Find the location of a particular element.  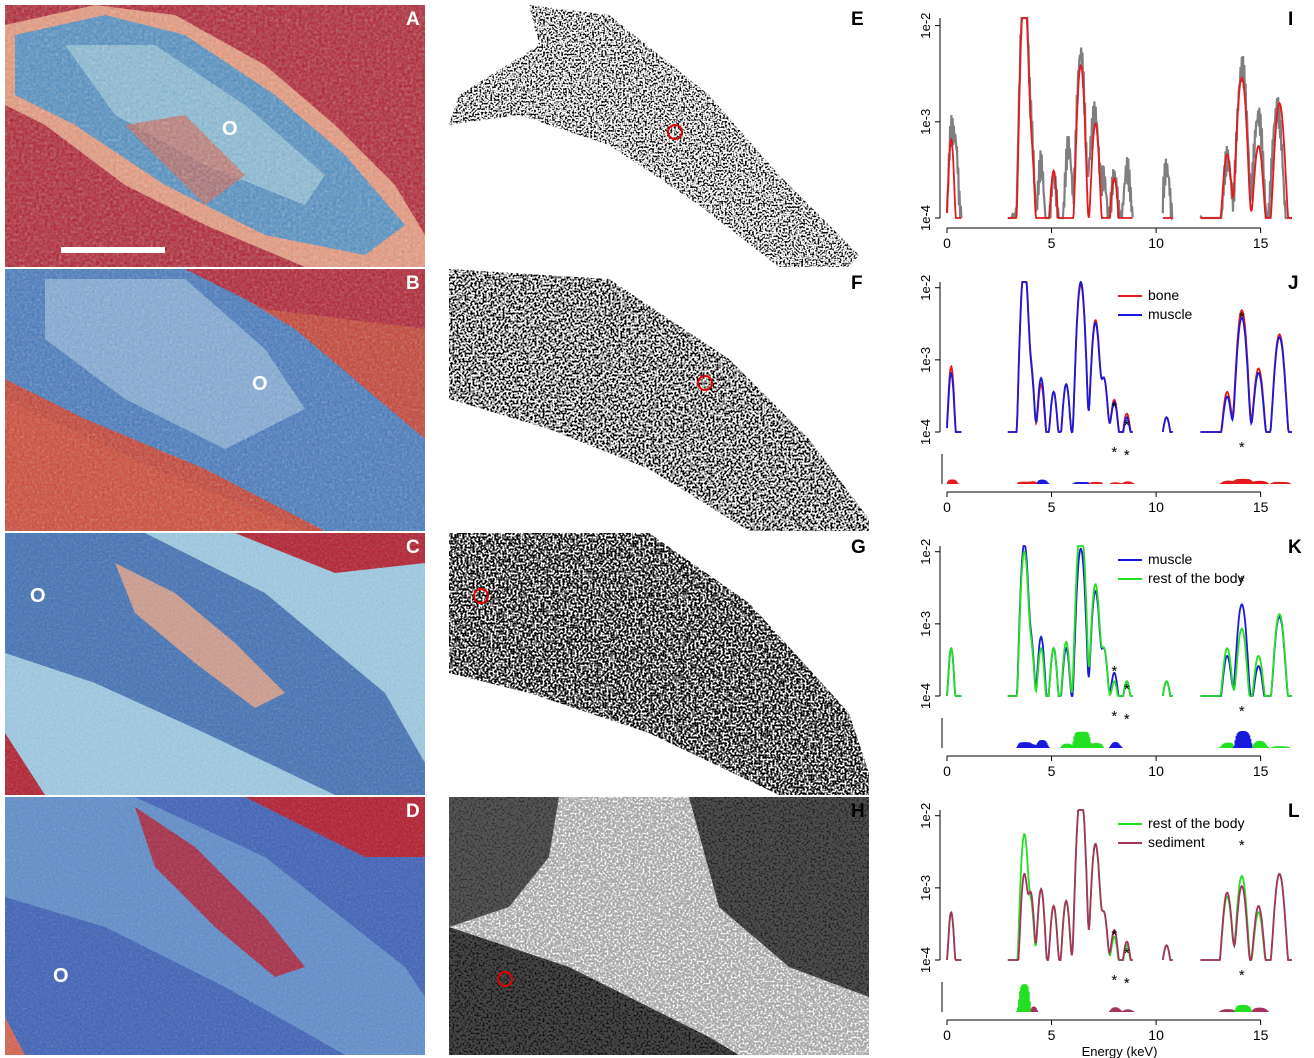

map-d: D O is located at coordinates (215, 926).